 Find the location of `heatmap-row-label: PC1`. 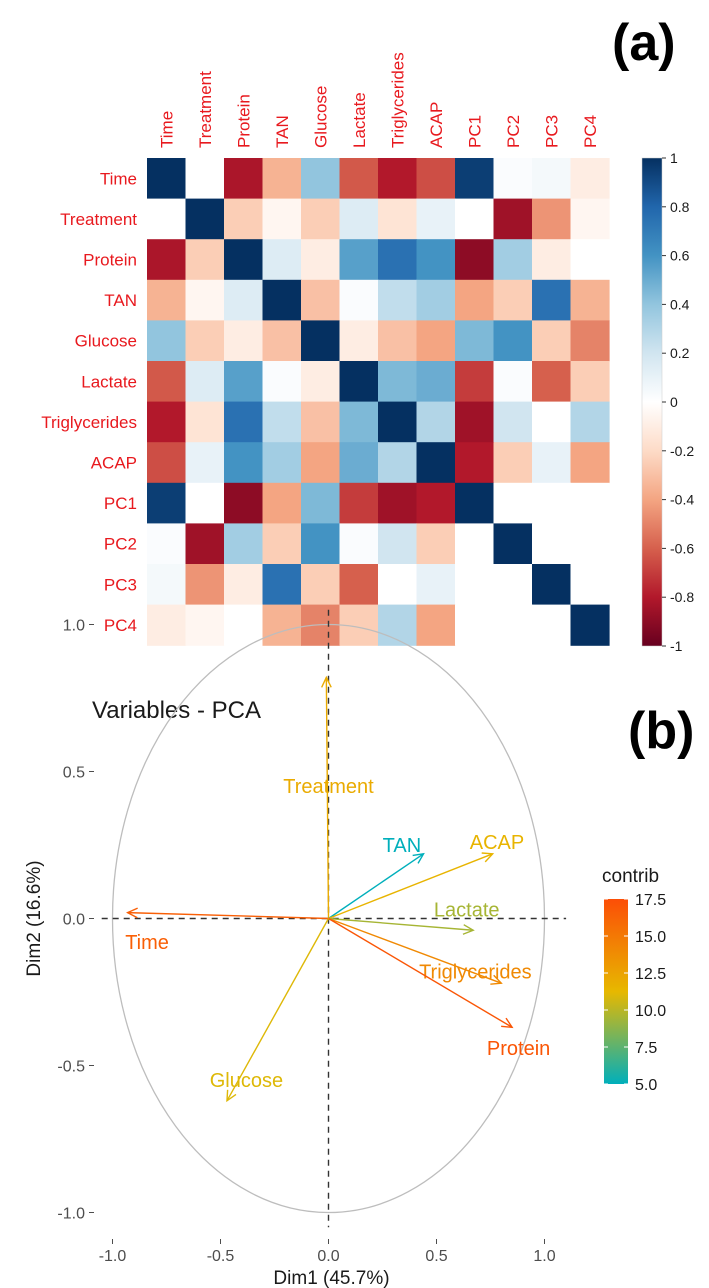

heatmap-row-label: PC1 is located at coordinates (120, 503).